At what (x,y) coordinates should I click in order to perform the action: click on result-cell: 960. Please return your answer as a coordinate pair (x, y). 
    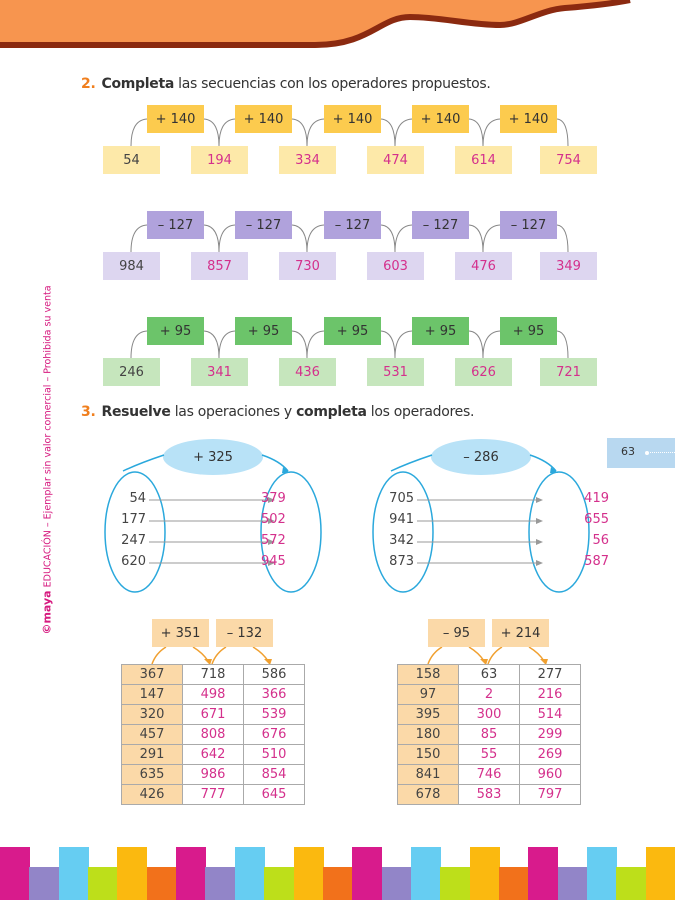
    Looking at the image, I should click on (550, 774).